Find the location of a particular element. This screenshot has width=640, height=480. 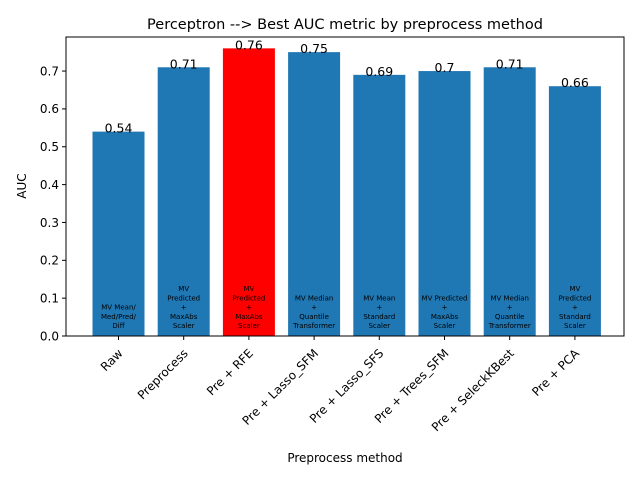

bar-annotation-6-0: MV Median is located at coordinates (509, 298).